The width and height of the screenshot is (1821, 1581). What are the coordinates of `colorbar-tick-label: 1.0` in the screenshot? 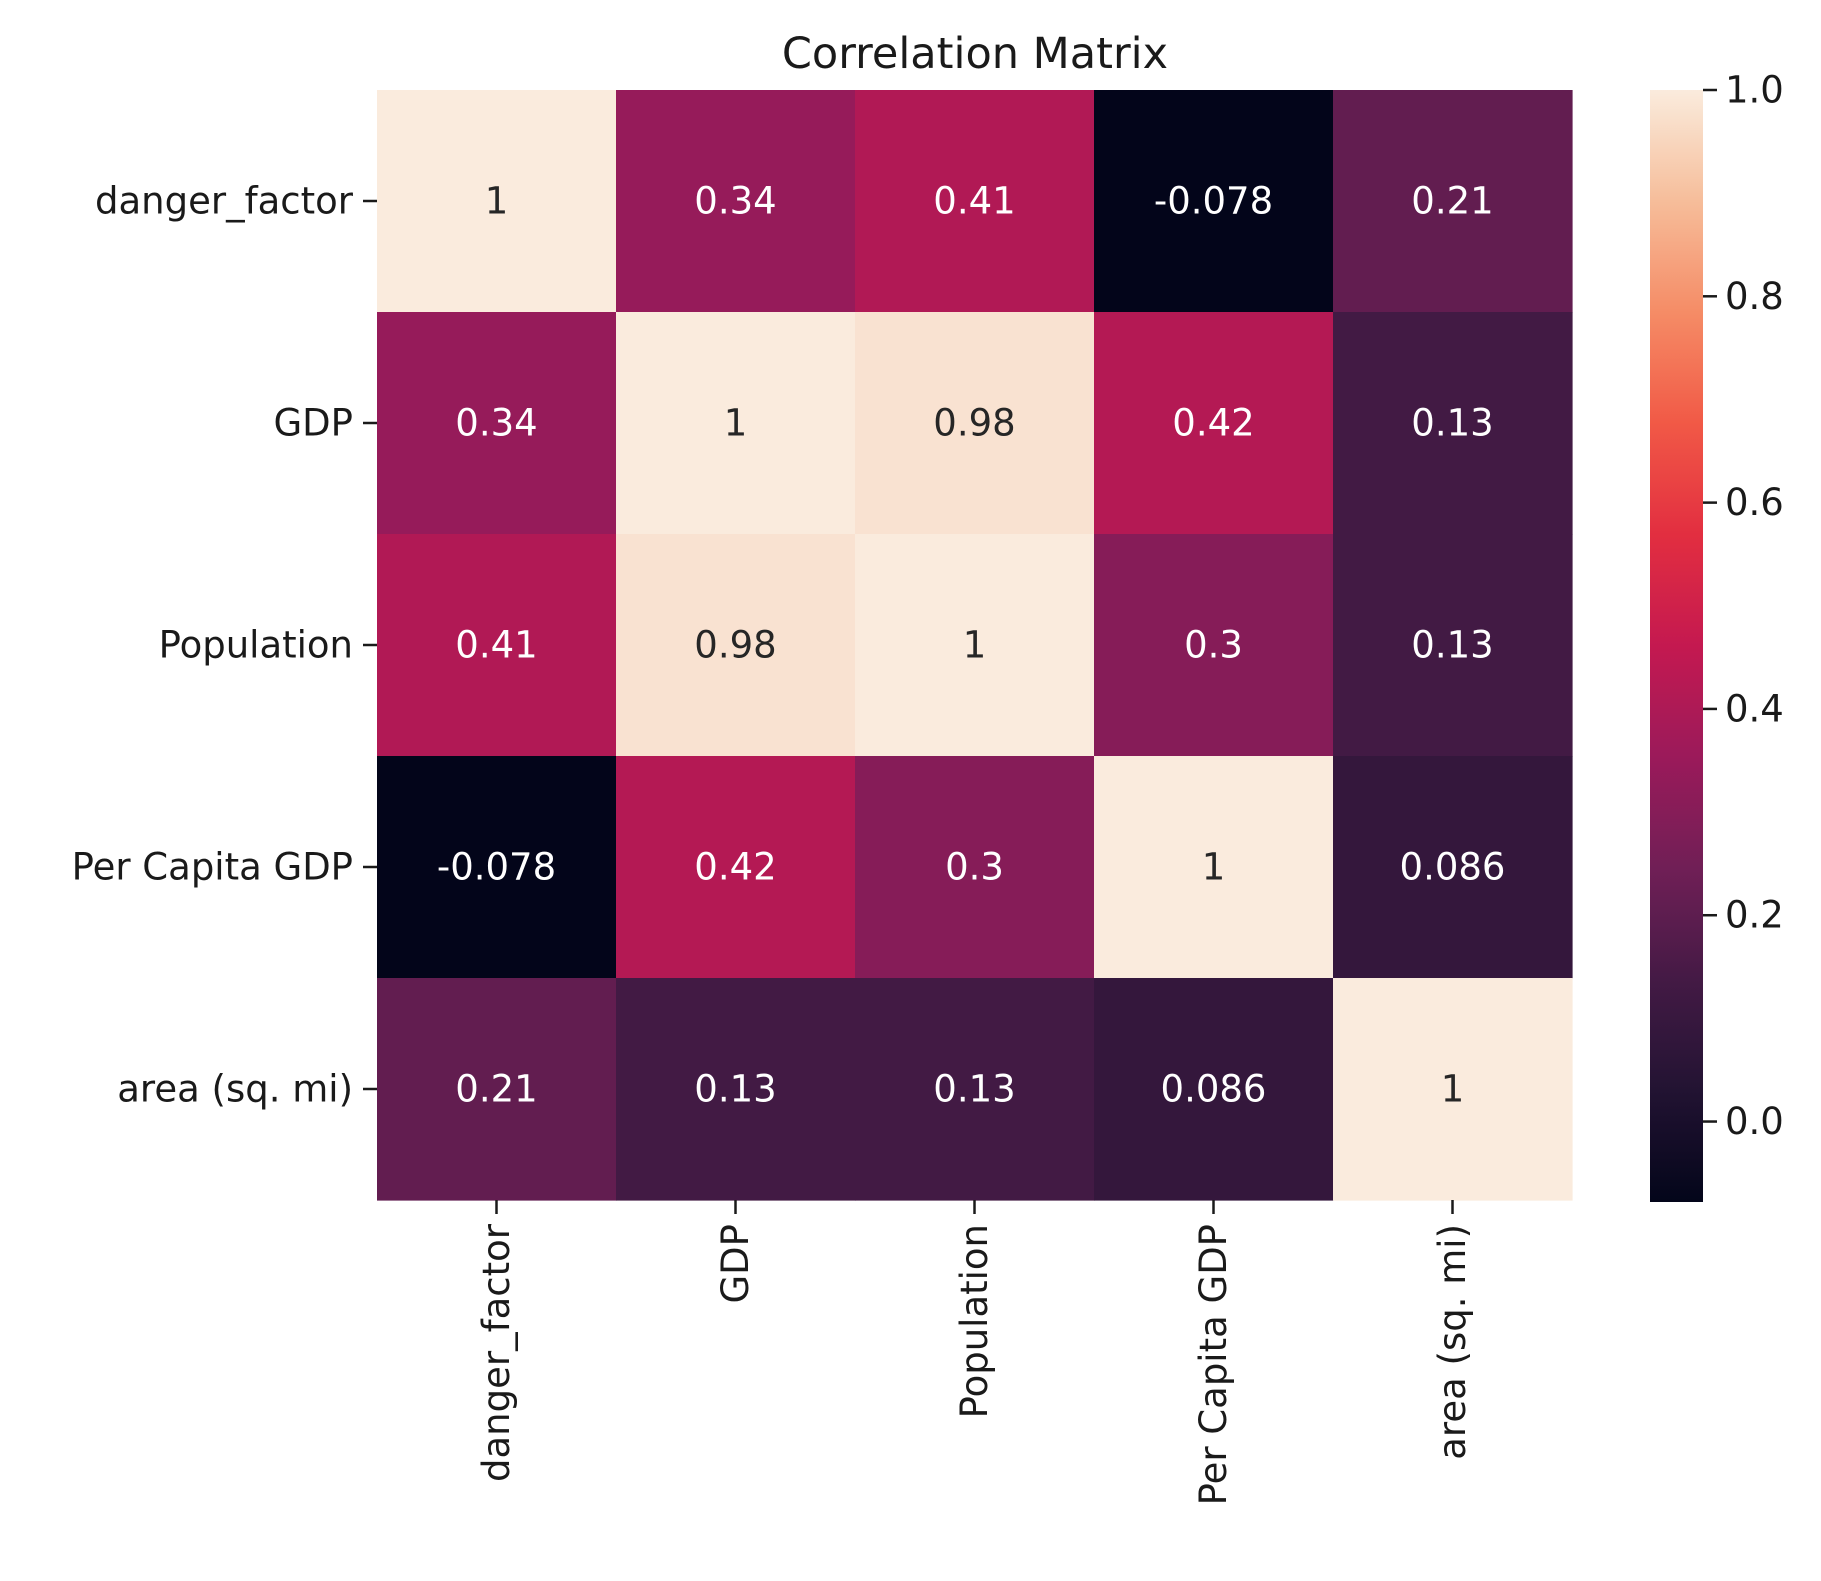 It's located at (1754, 90).